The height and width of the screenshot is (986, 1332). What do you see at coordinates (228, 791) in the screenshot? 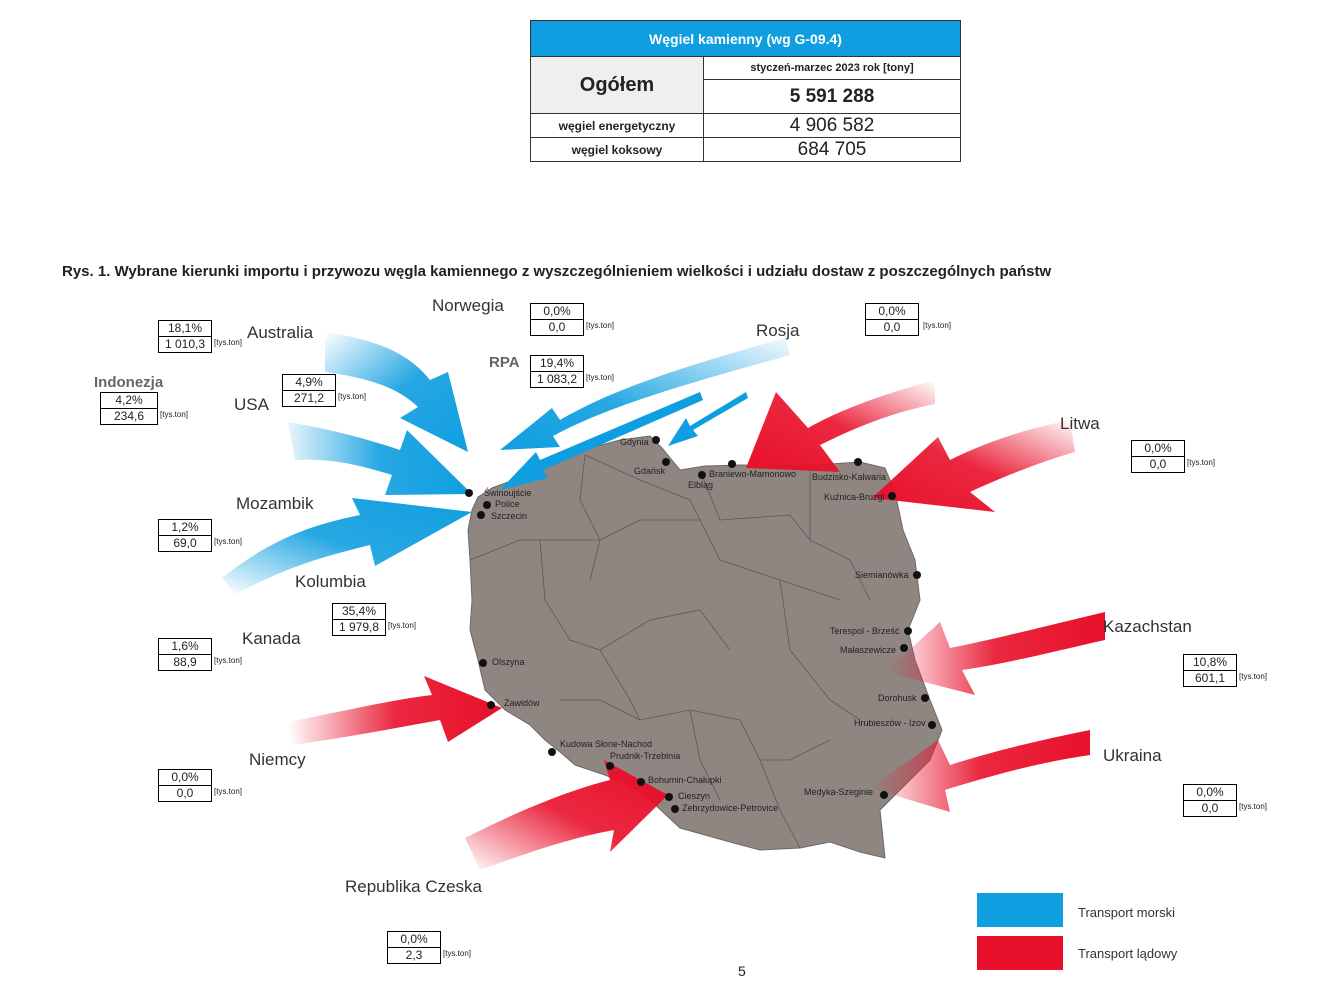
I see `unit-niemcy: [tys.ton]` at bounding box center [228, 791].